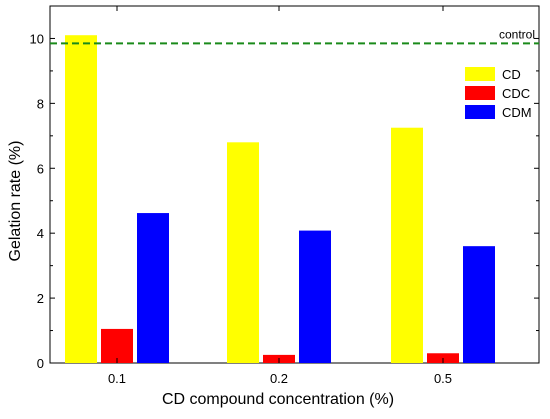  I want to click on bar-cdm-0.5, so click(479, 304).